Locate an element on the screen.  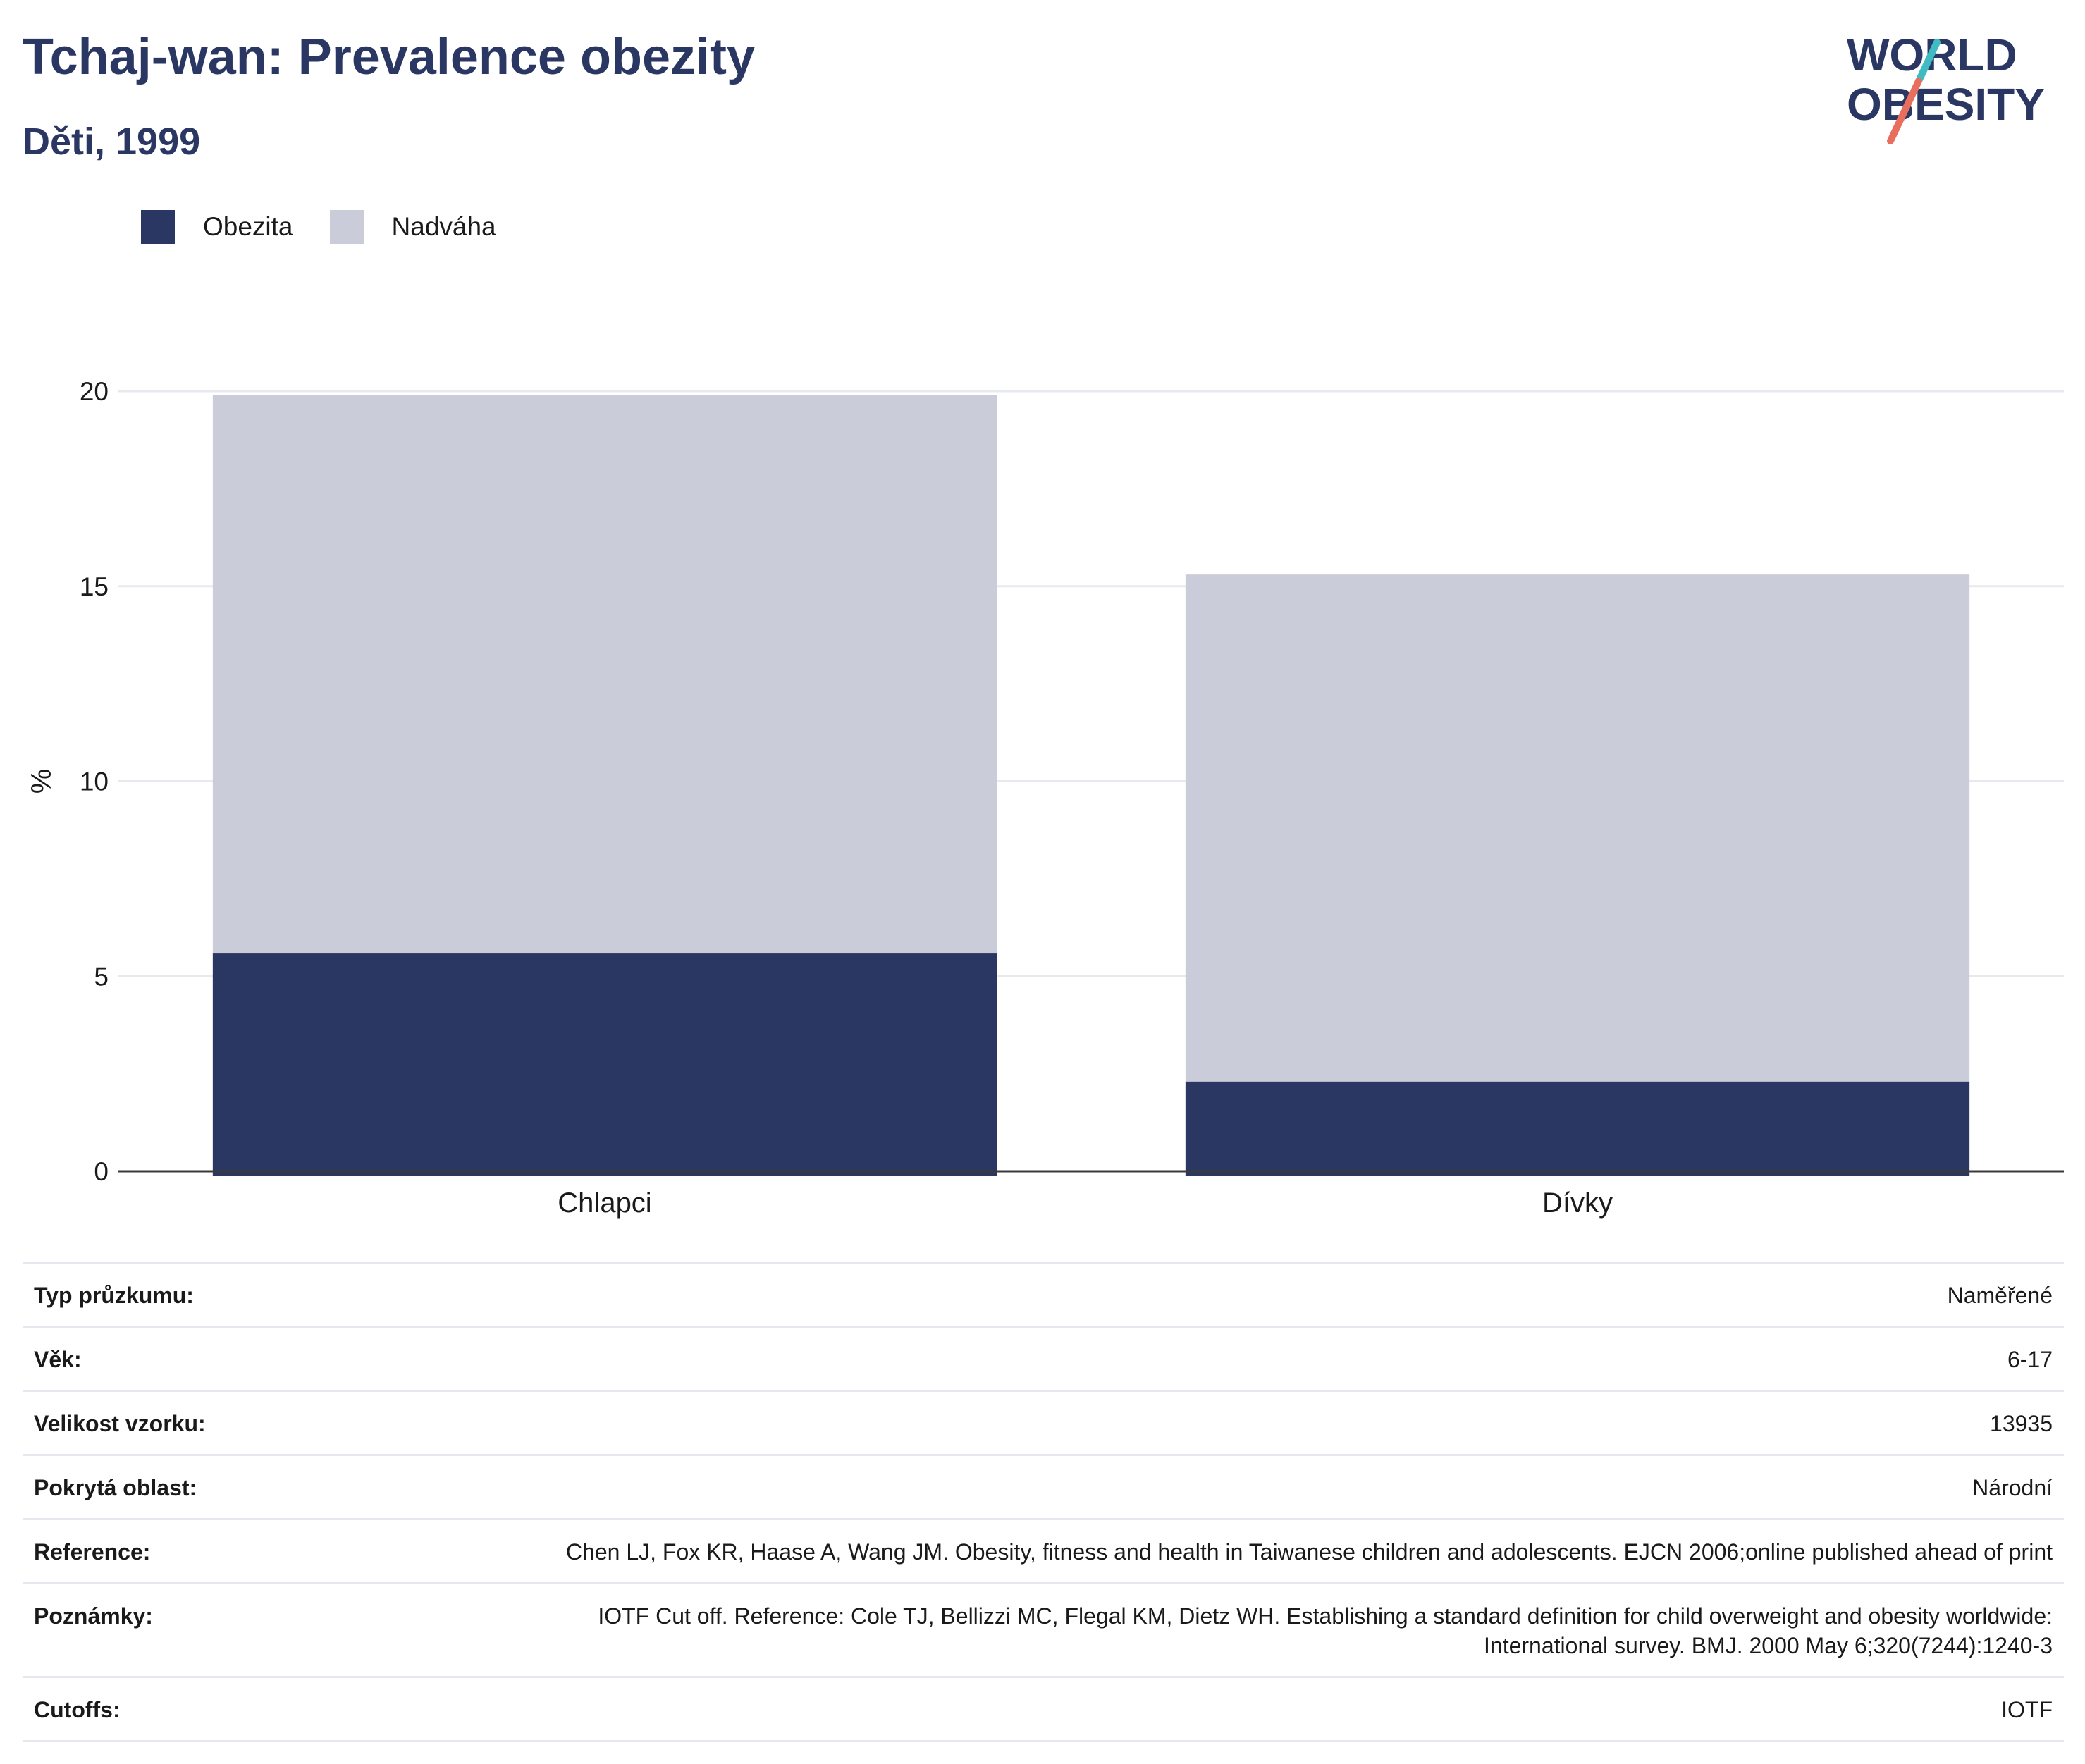
legend-item-nadvaha: Nadváha is located at coordinates (412, 227).